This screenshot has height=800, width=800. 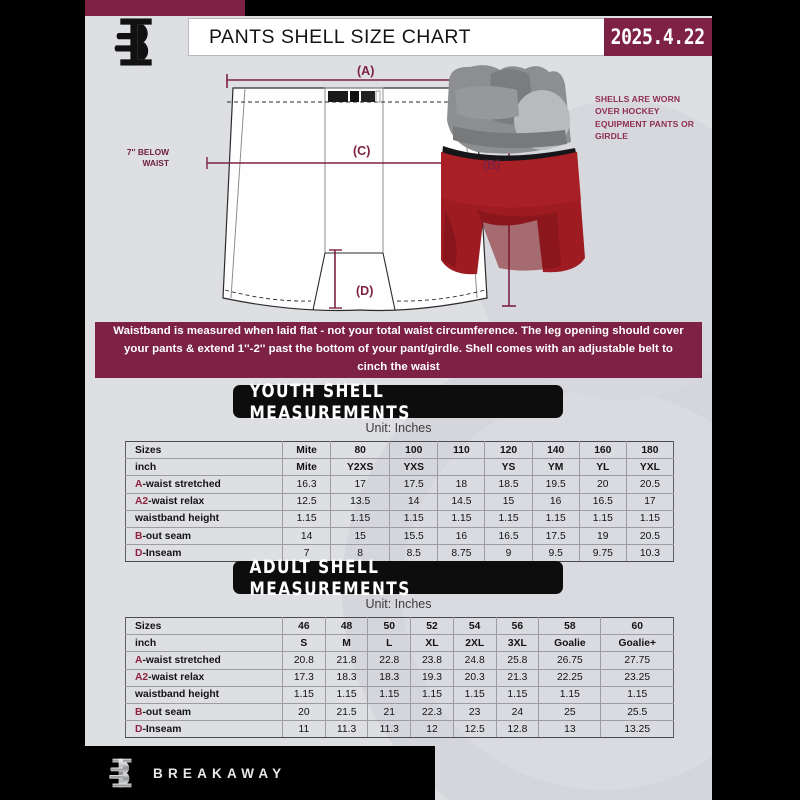 What do you see at coordinates (389, 626) in the screenshot?
I see `table-cell: 50` at bounding box center [389, 626].